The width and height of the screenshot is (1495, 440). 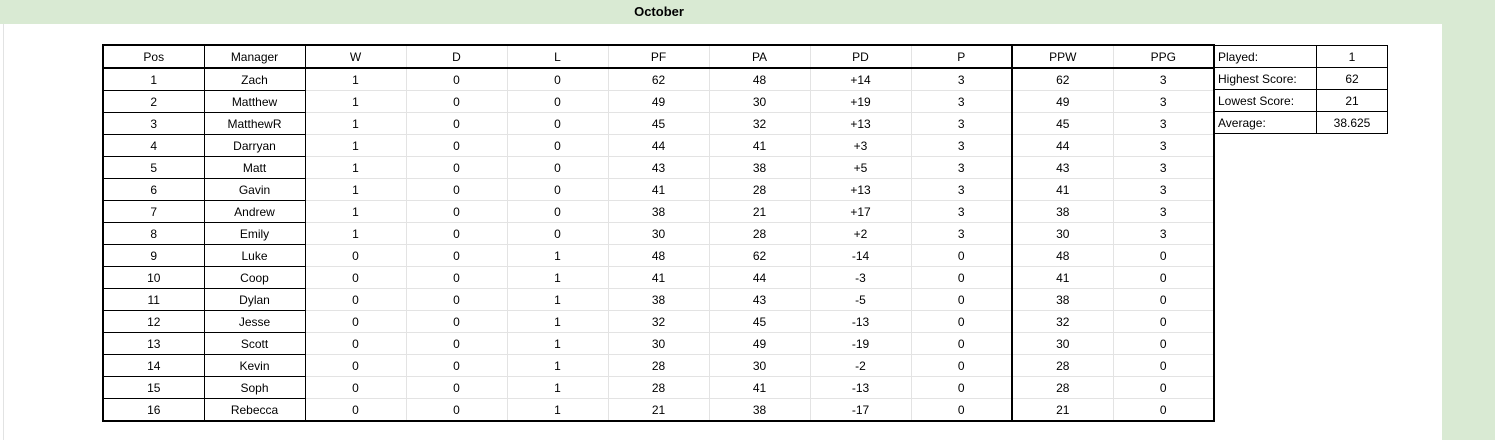 I want to click on cell-pos: 7, so click(x=153, y=211).